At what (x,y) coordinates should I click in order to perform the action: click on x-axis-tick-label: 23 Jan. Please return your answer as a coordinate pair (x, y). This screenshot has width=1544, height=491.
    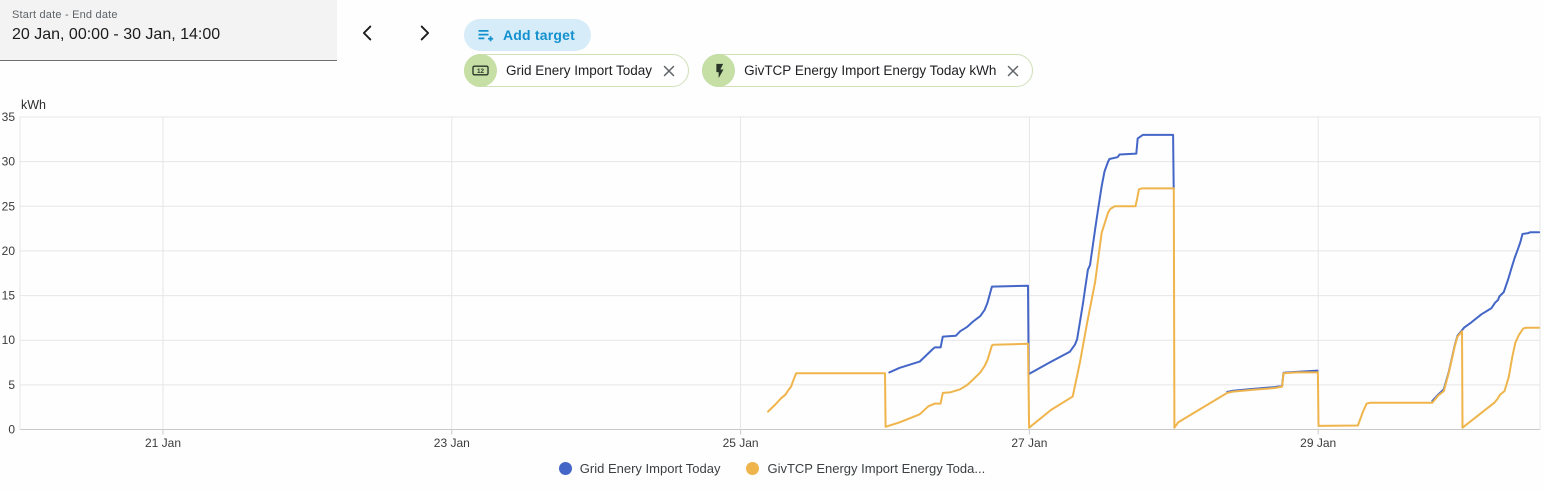
    Looking at the image, I should click on (452, 443).